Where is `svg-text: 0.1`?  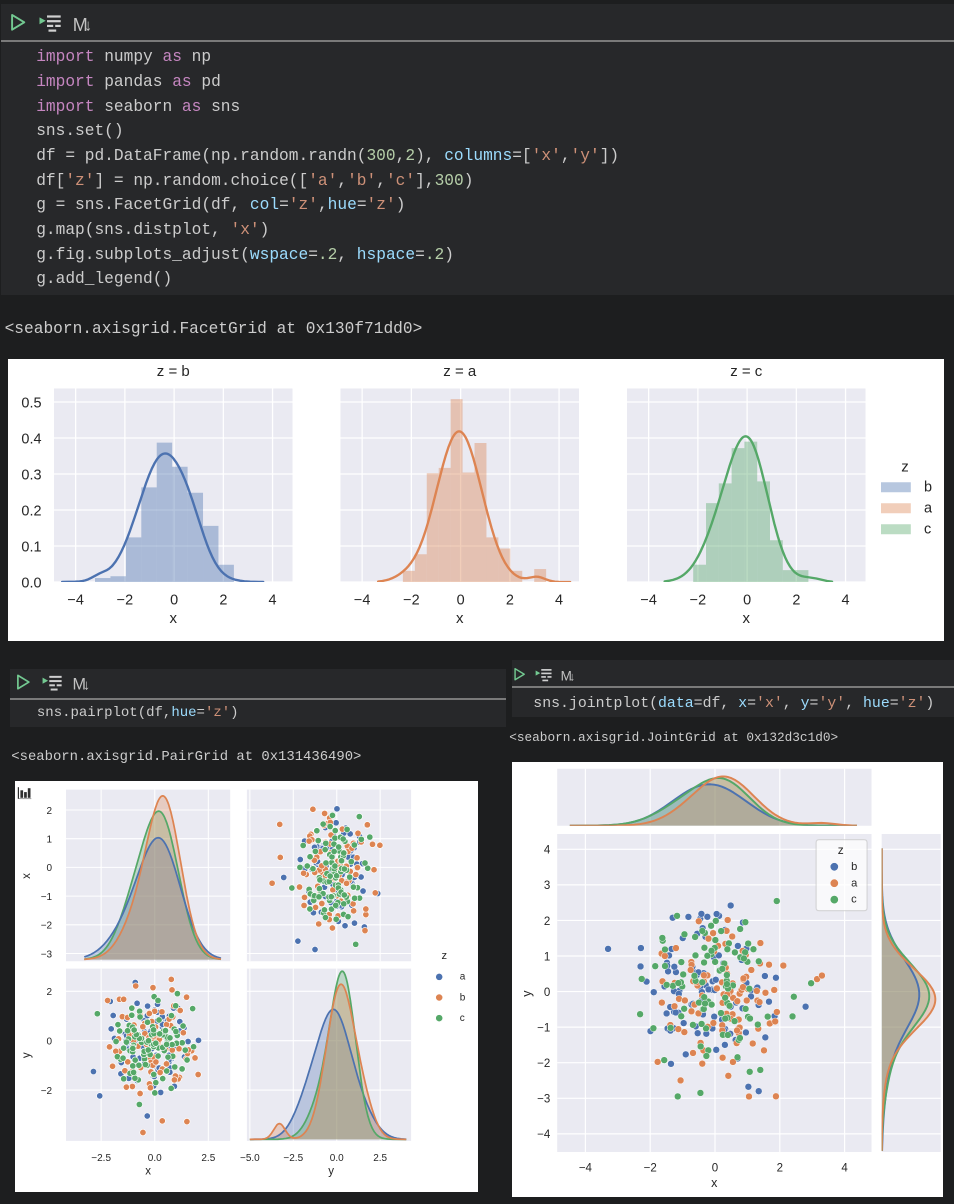 svg-text: 0.1 is located at coordinates (31, 547).